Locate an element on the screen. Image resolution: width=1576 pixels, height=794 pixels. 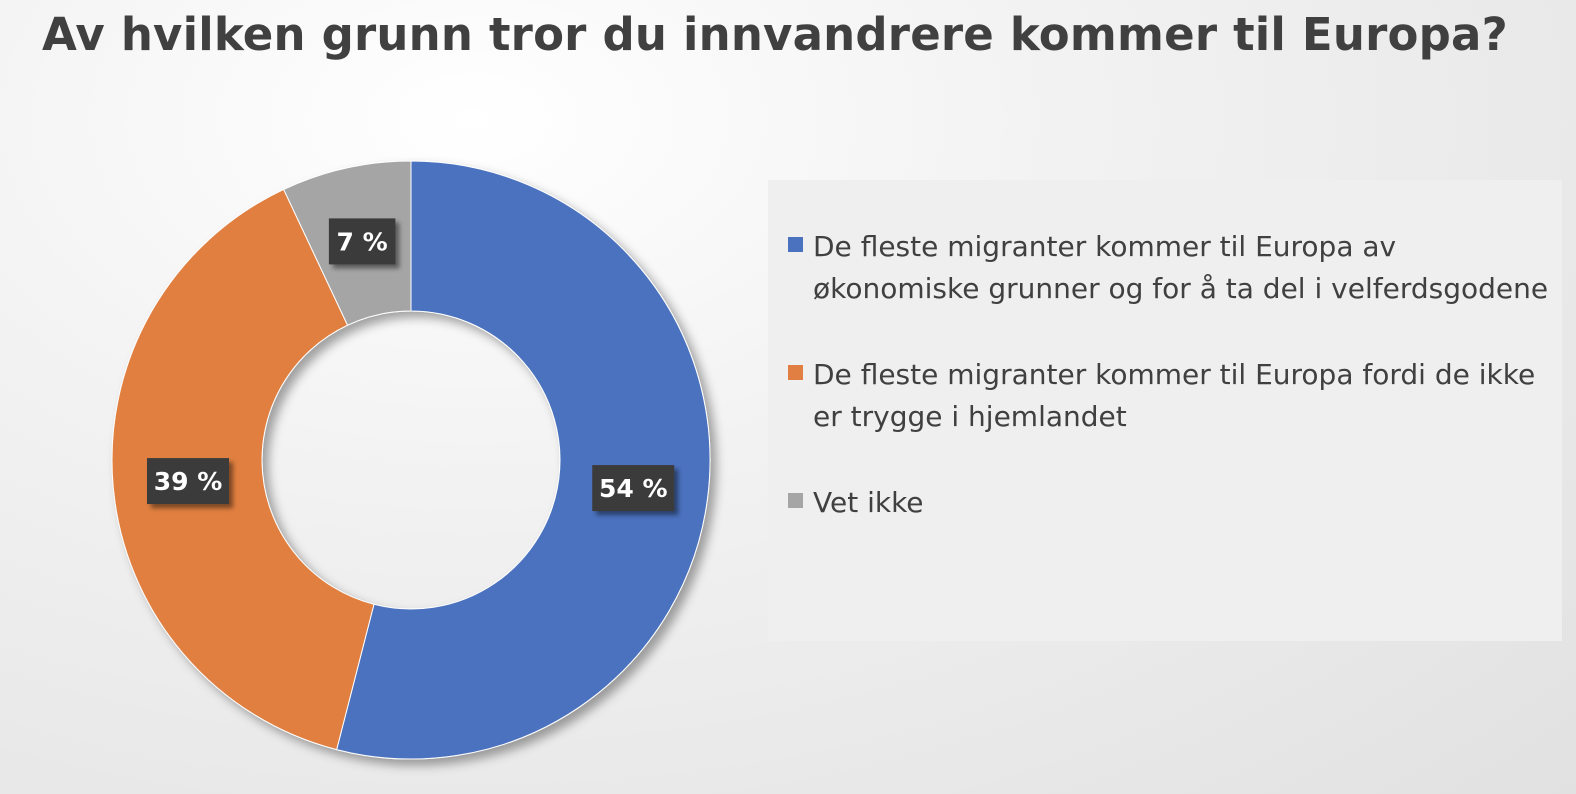
legend-swatch-economic is located at coordinates (795, 244).